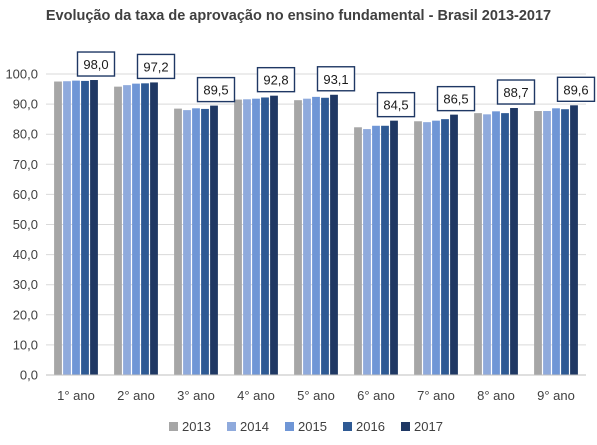 The image size is (597, 445). What do you see at coordinates (347, 426) in the screenshot?
I see `legend-swatch-2016` at bounding box center [347, 426].